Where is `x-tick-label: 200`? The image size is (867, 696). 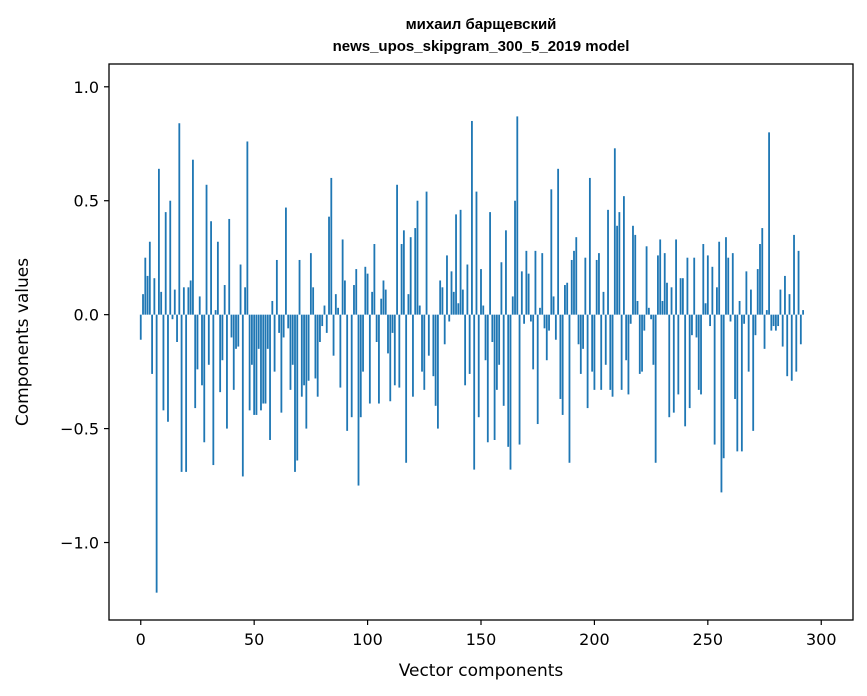
x-tick-label: 200 is located at coordinates (594, 639).